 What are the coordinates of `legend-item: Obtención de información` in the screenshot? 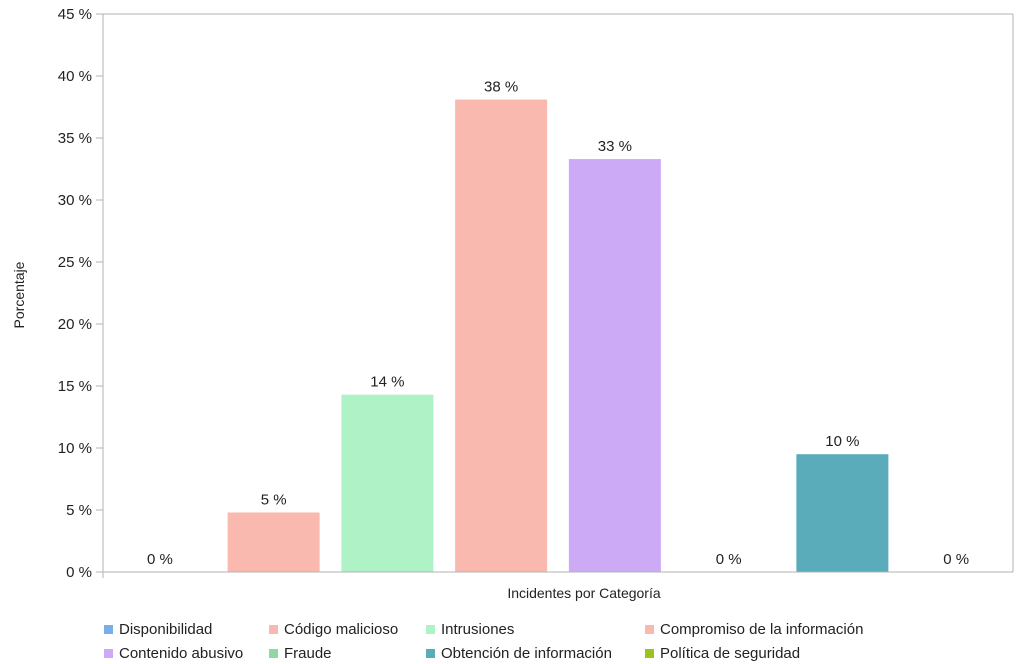 It's located at (519, 654).